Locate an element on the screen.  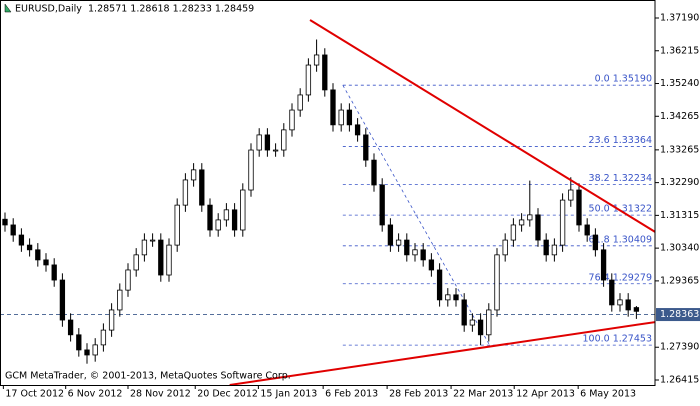
fib-label: 50.0 1.31322 is located at coordinates (620, 209).